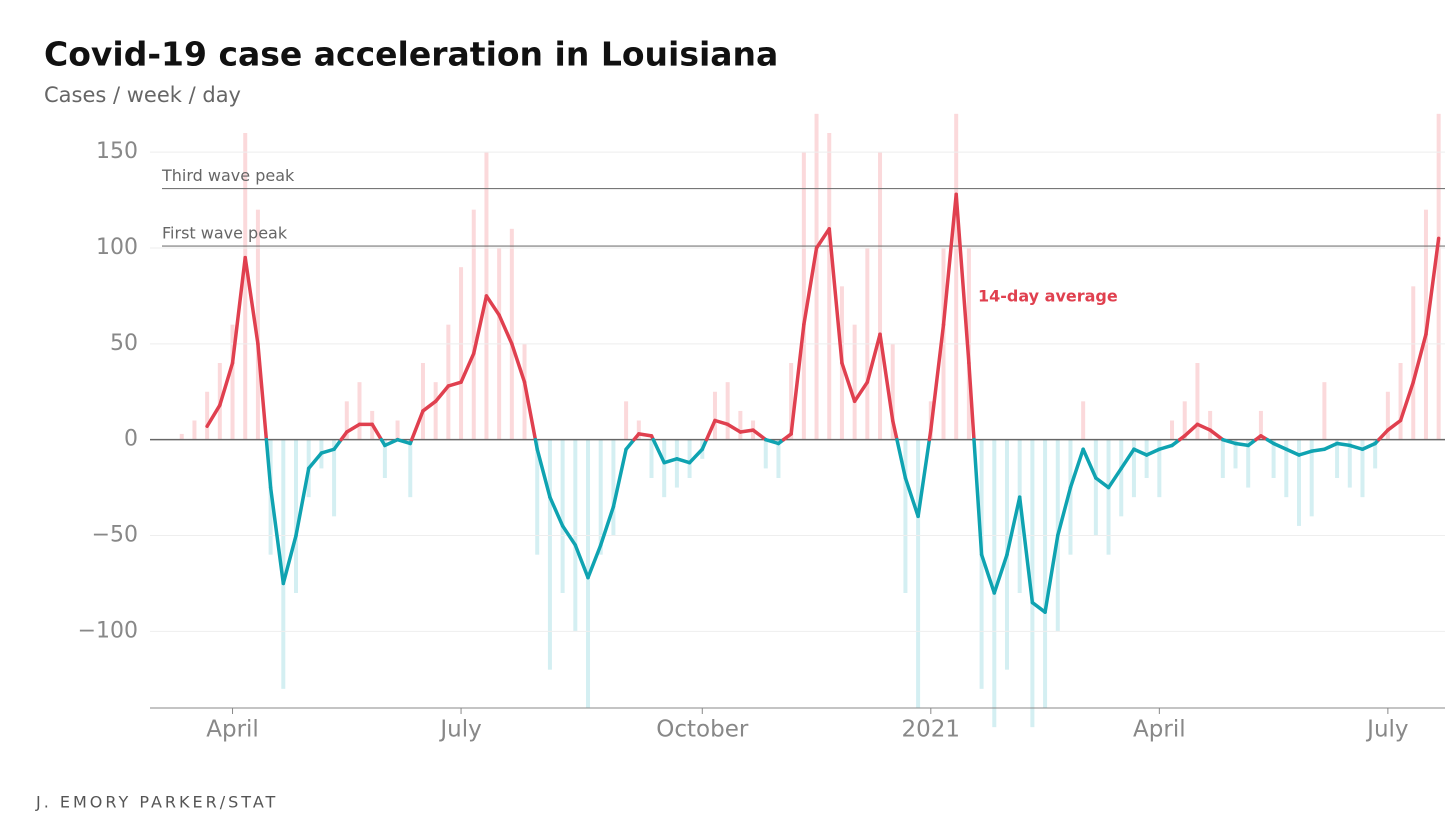 The height and width of the screenshot is (826, 1456). What do you see at coordinates (117, 247) in the screenshot?
I see `y-tick-label: 100` at bounding box center [117, 247].